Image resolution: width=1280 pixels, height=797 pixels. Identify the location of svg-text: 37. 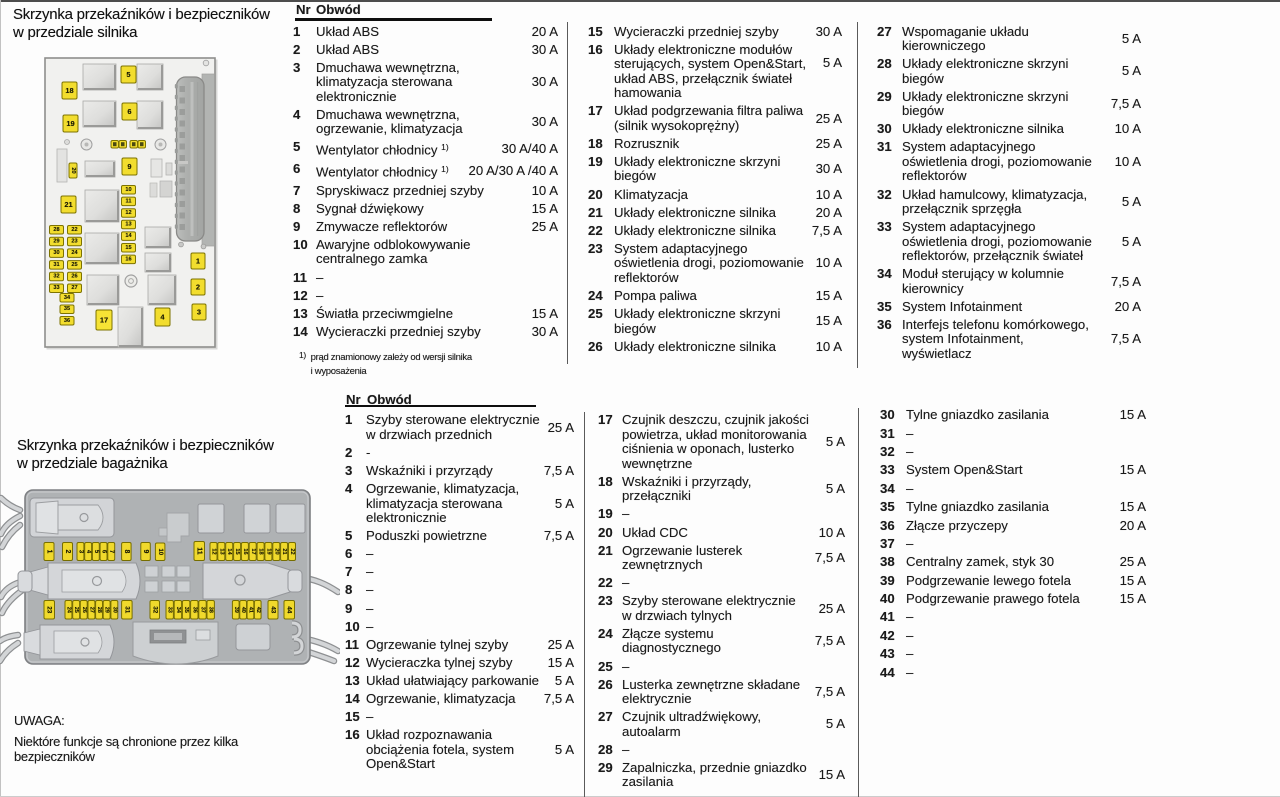
(203, 610).